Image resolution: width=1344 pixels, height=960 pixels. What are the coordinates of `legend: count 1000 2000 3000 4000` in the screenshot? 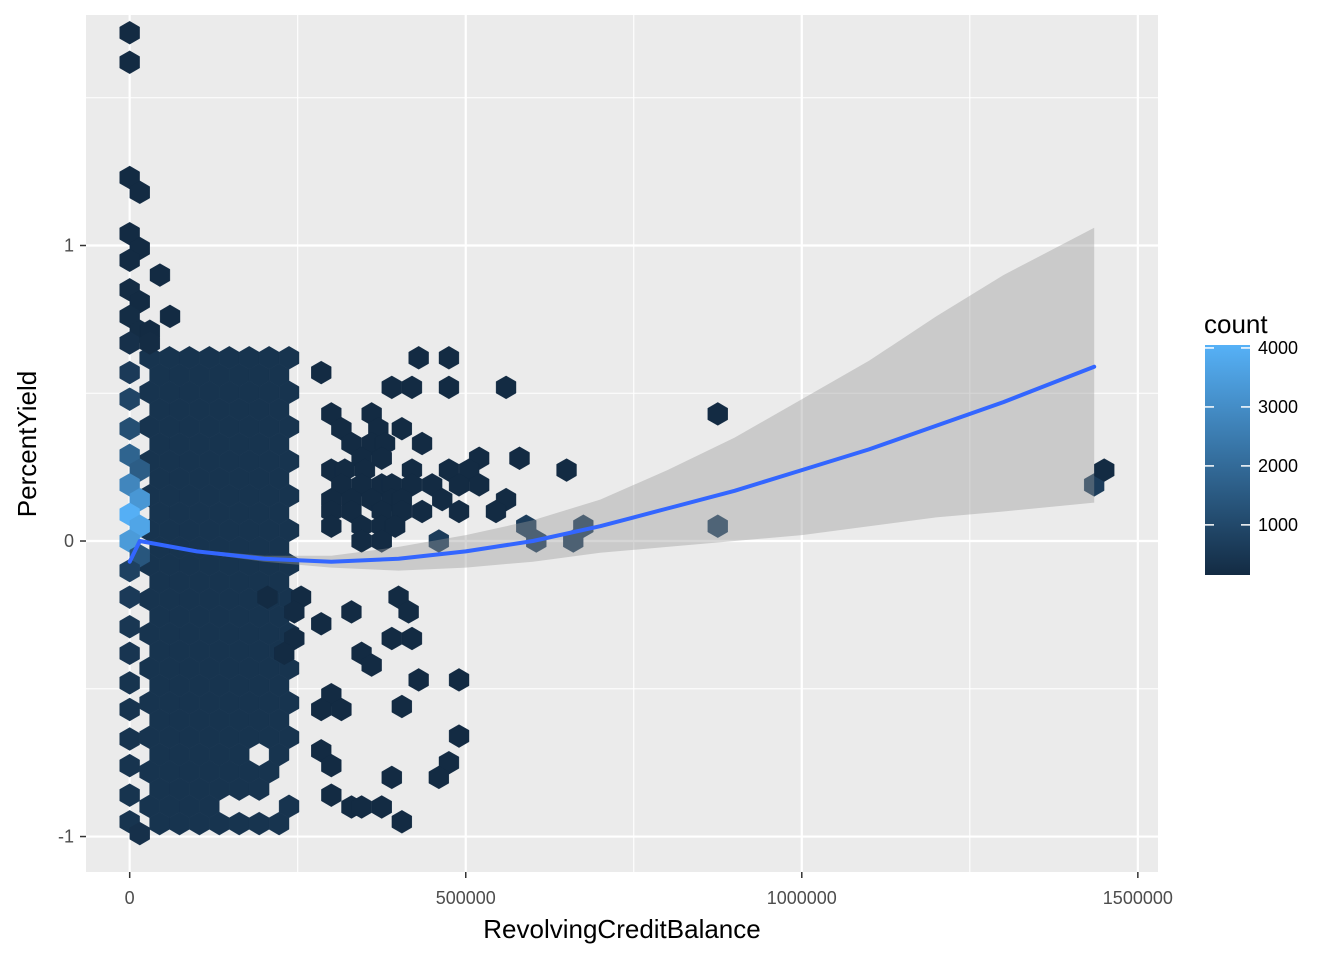 It's located at (1251, 442).